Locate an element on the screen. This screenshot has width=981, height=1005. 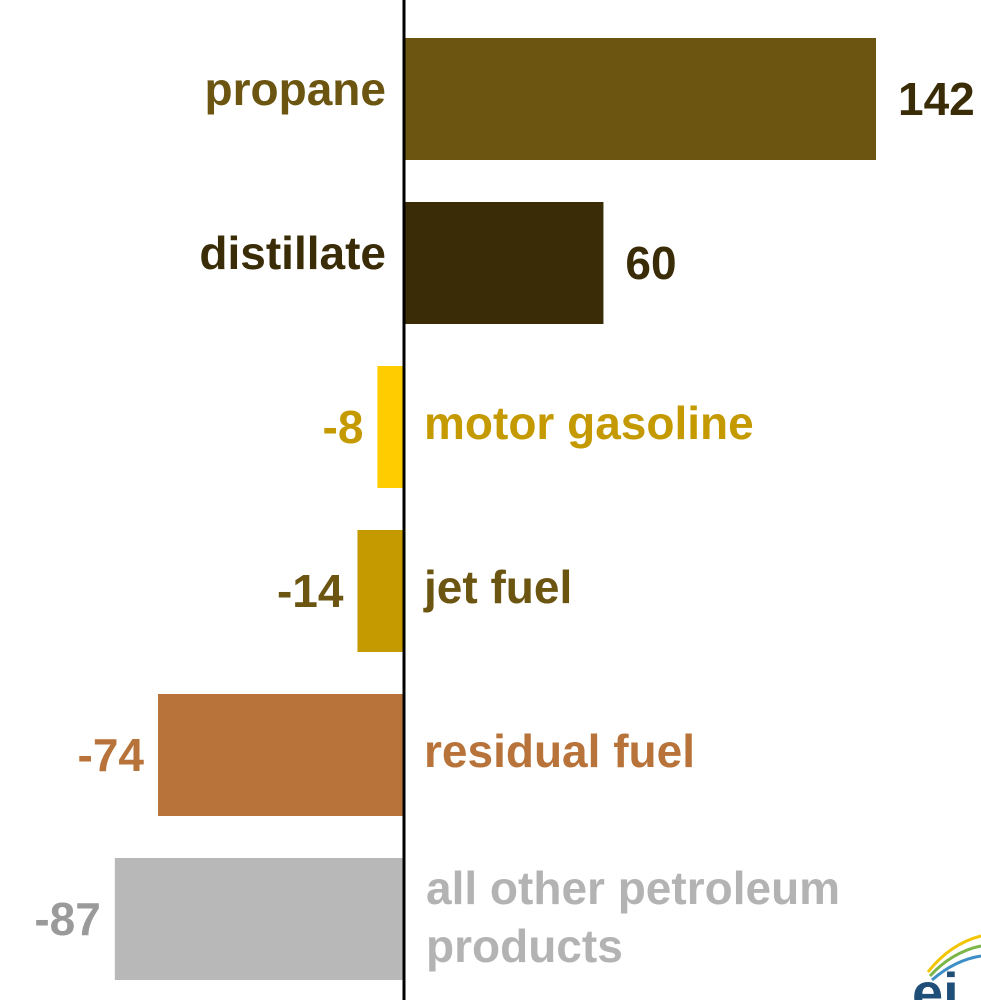
eia-logo-icon: ei is located at coordinates (946, 969).